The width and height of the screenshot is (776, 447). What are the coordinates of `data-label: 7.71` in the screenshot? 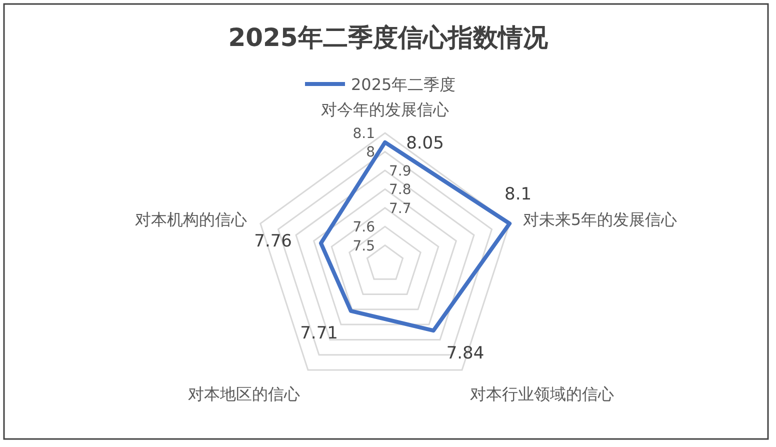 It's located at (319, 334).